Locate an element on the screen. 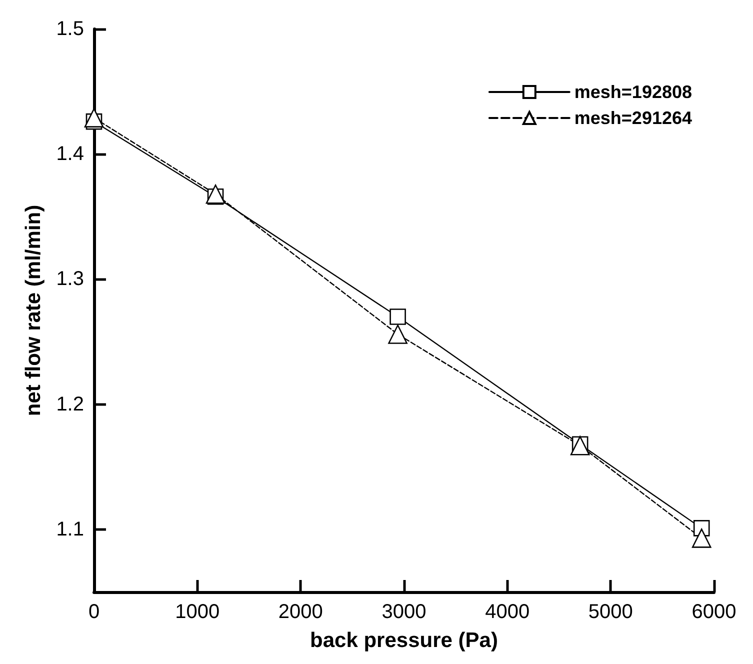 Image resolution: width=753 pixels, height=664 pixels. y-tick-label: 1.4 is located at coordinates (70, 154).